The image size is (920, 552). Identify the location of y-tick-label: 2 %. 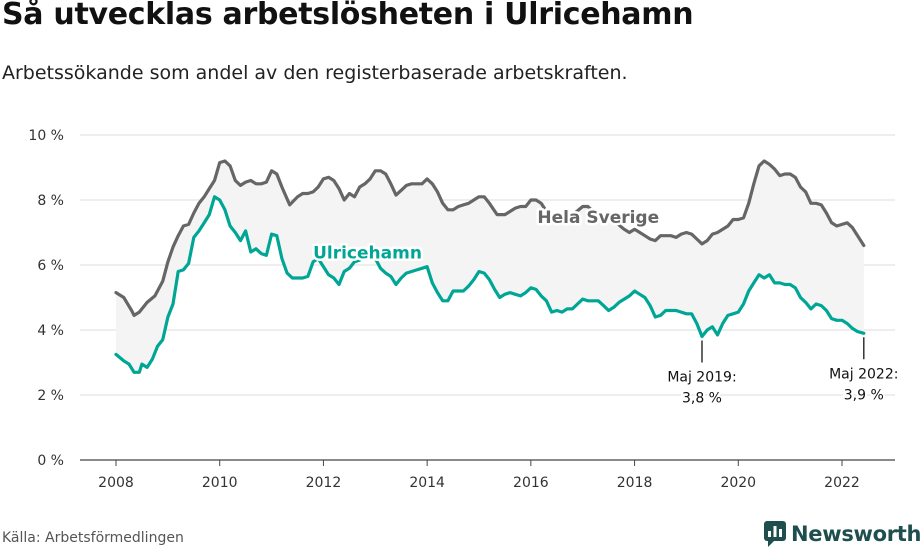
(50, 396).